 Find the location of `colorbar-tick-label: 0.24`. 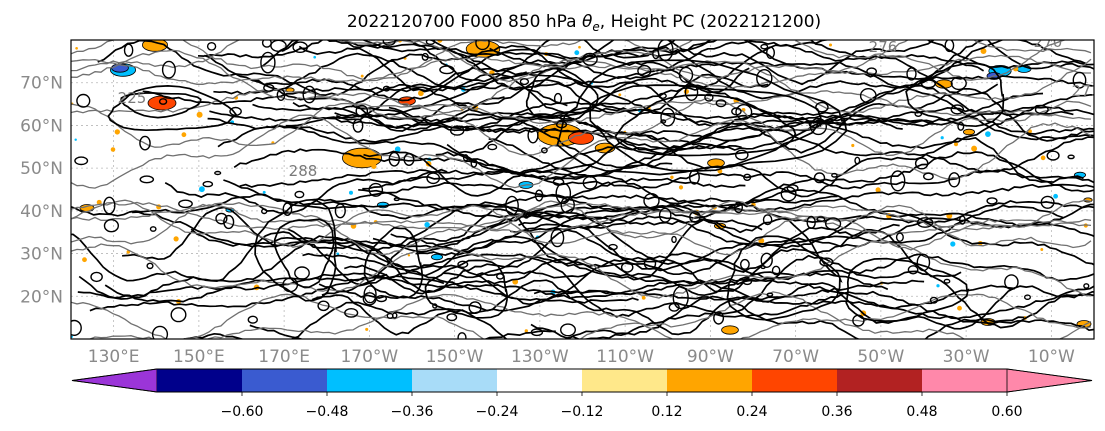

colorbar-tick-label: 0.24 is located at coordinates (751, 412).